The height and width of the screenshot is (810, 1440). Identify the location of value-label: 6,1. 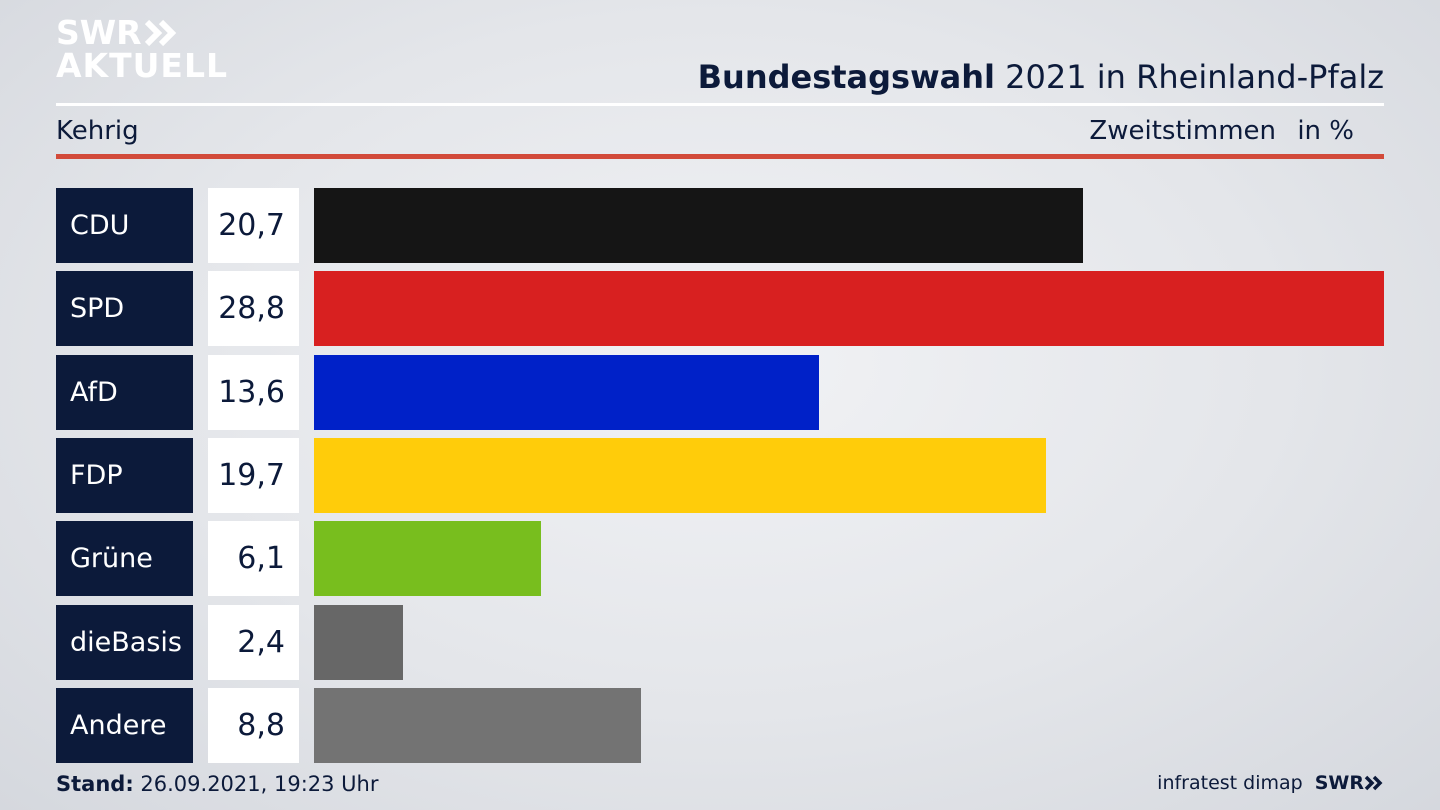
(253, 558).